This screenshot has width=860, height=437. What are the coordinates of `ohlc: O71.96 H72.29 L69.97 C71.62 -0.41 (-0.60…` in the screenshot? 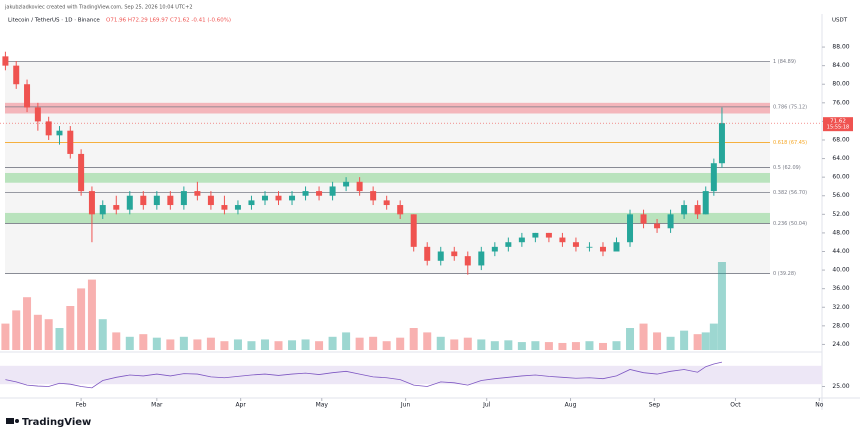 It's located at (168, 21).